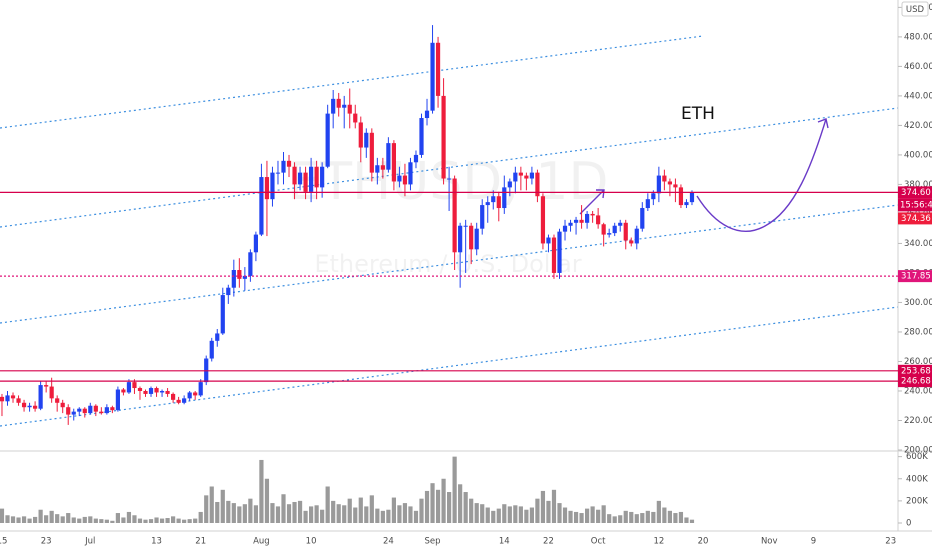 This screenshot has width=932, height=550. What do you see at coordinates (918, 332) in the screenshot?
I see `y-tick-label: 280.00` at bounding box center [918, 332].